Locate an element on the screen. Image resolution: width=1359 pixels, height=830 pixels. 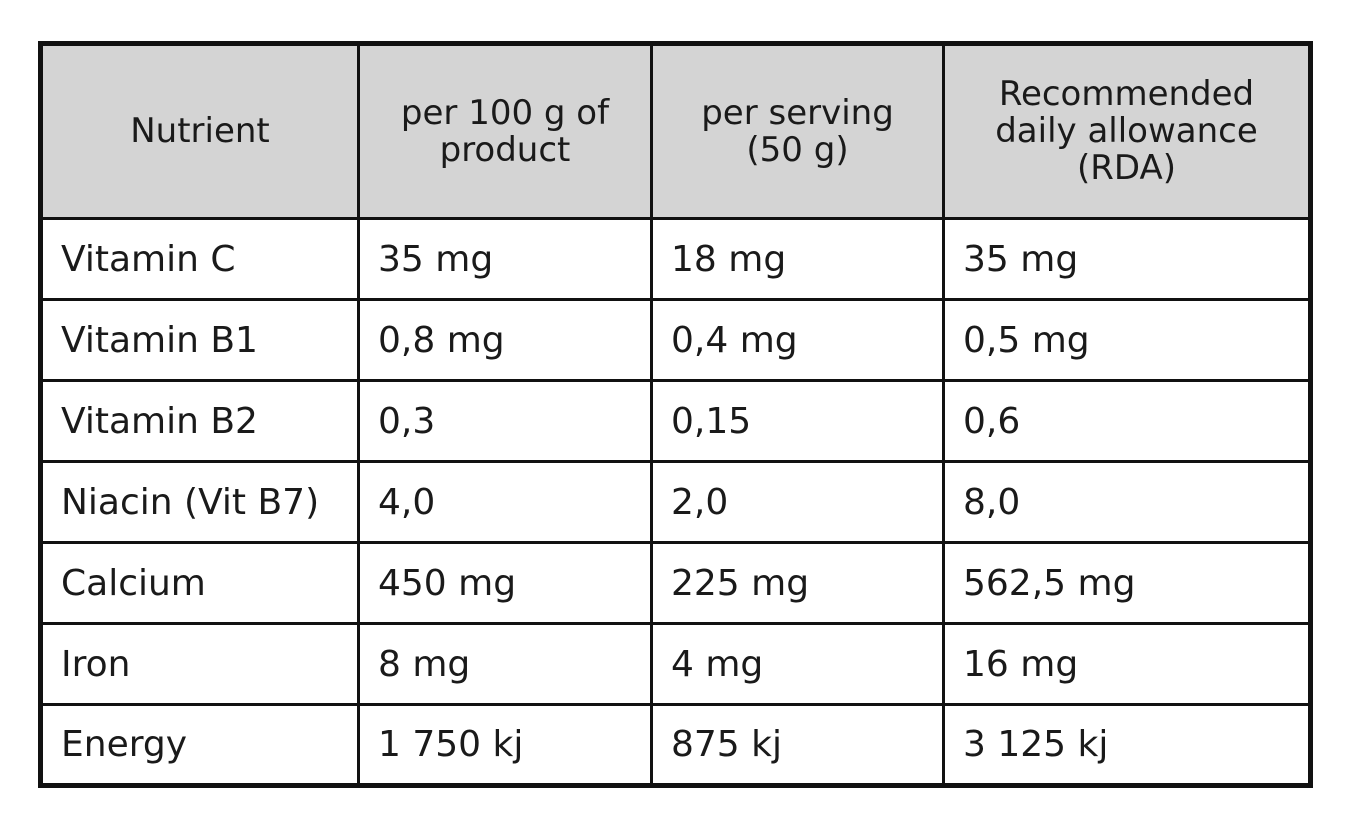
table-row: Energy 1 750 kj 875 kj 3 125 kj is located at coordinates (675, 745).